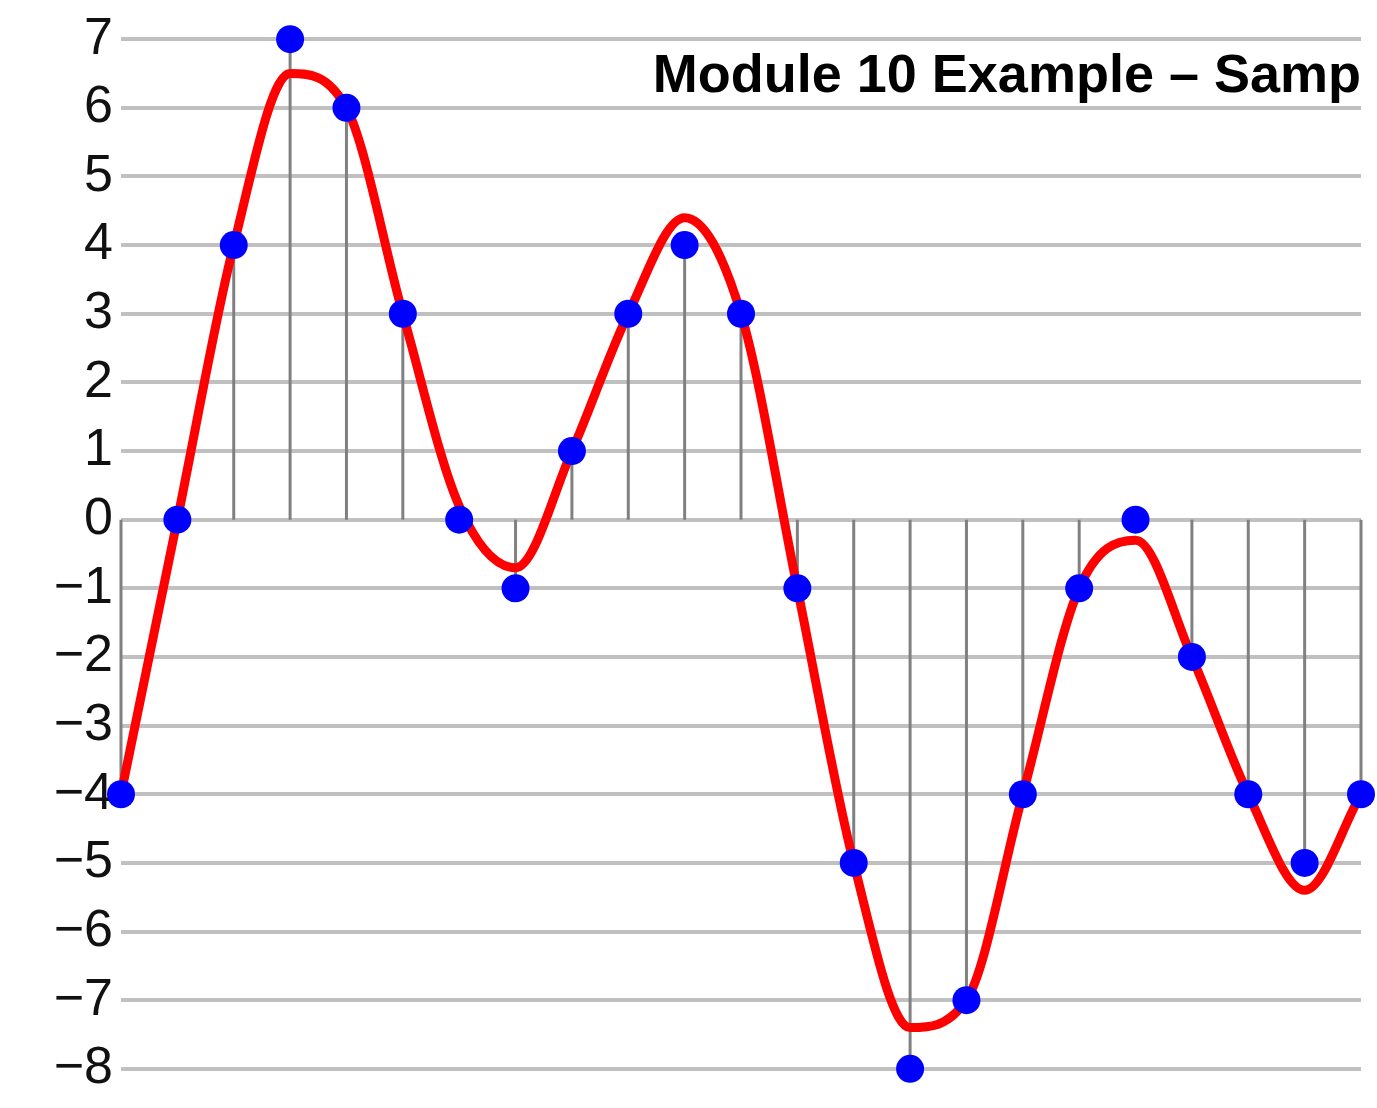  Describe the element at coordinates (98, 378) in the screenshot. I see `y-tick-label: 2` at that location.